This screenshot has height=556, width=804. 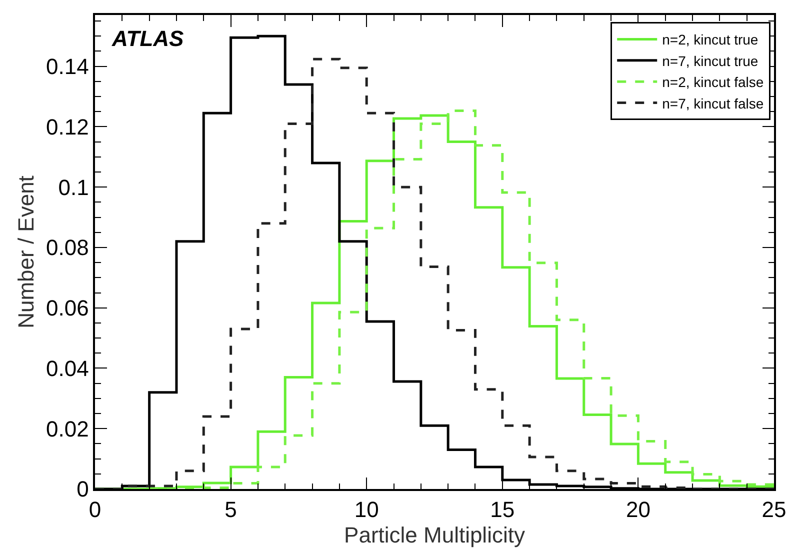 What do you see at coordinates (434, 535) in the screenshot?
I see `x-axis-title: Particle Multiplicity` at bounding box center [434, 535].